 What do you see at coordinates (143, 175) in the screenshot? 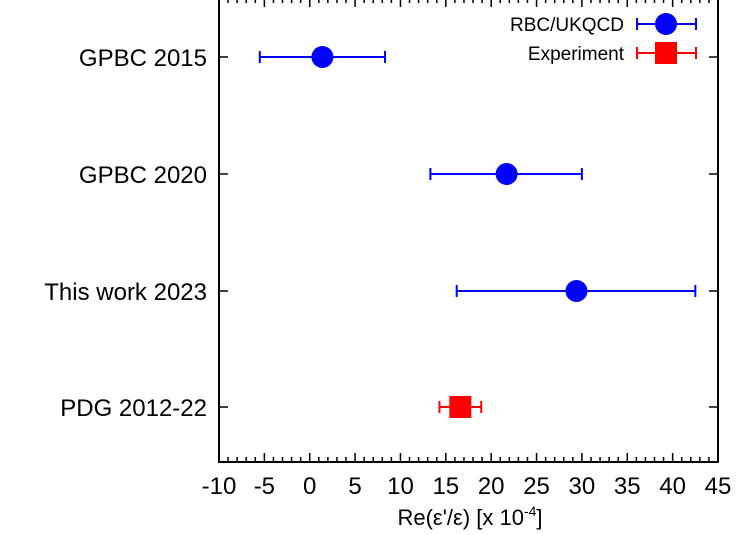
I see `category-label: GPBC 2020` at bounding box center [143, 175].